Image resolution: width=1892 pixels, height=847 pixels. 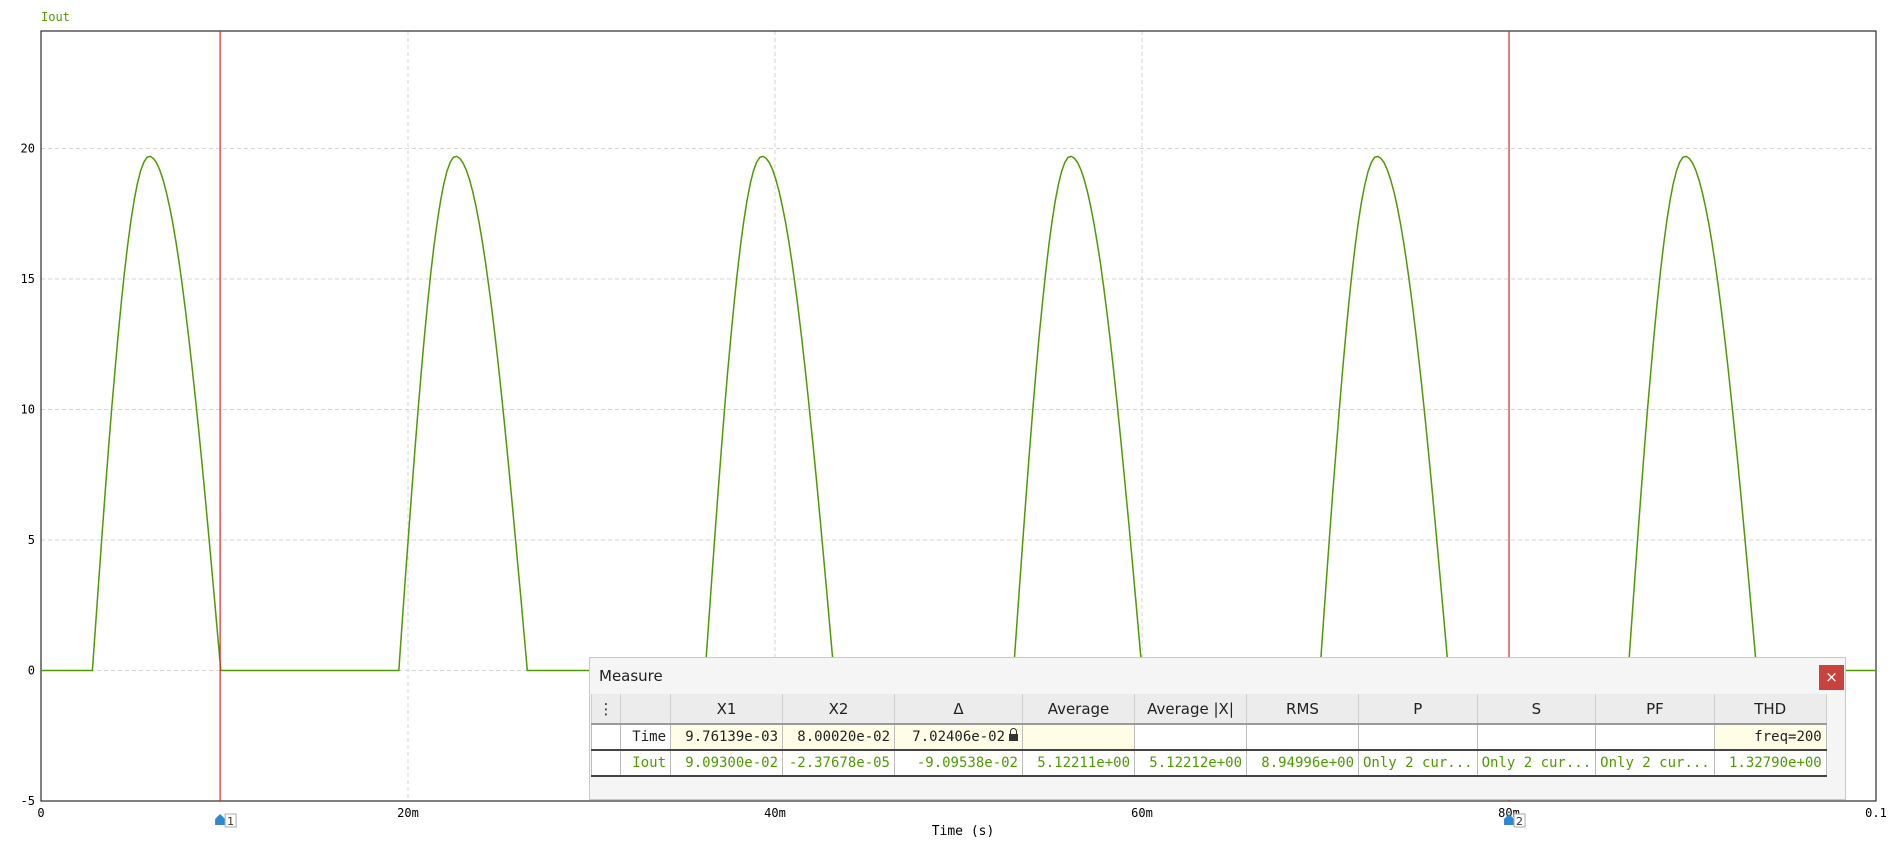 I want to click on y-tick-label-1: 0, so click(x=31, y=670).